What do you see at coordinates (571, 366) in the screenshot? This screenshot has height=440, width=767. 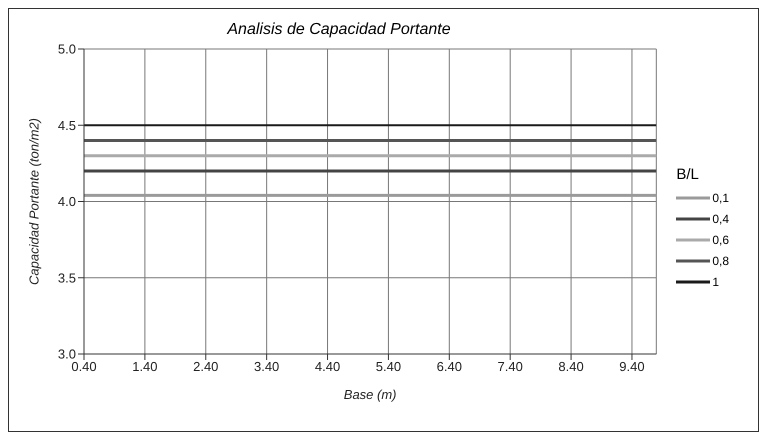 I see `x-tick-label: 8.40` at bounding box center [571, 366].